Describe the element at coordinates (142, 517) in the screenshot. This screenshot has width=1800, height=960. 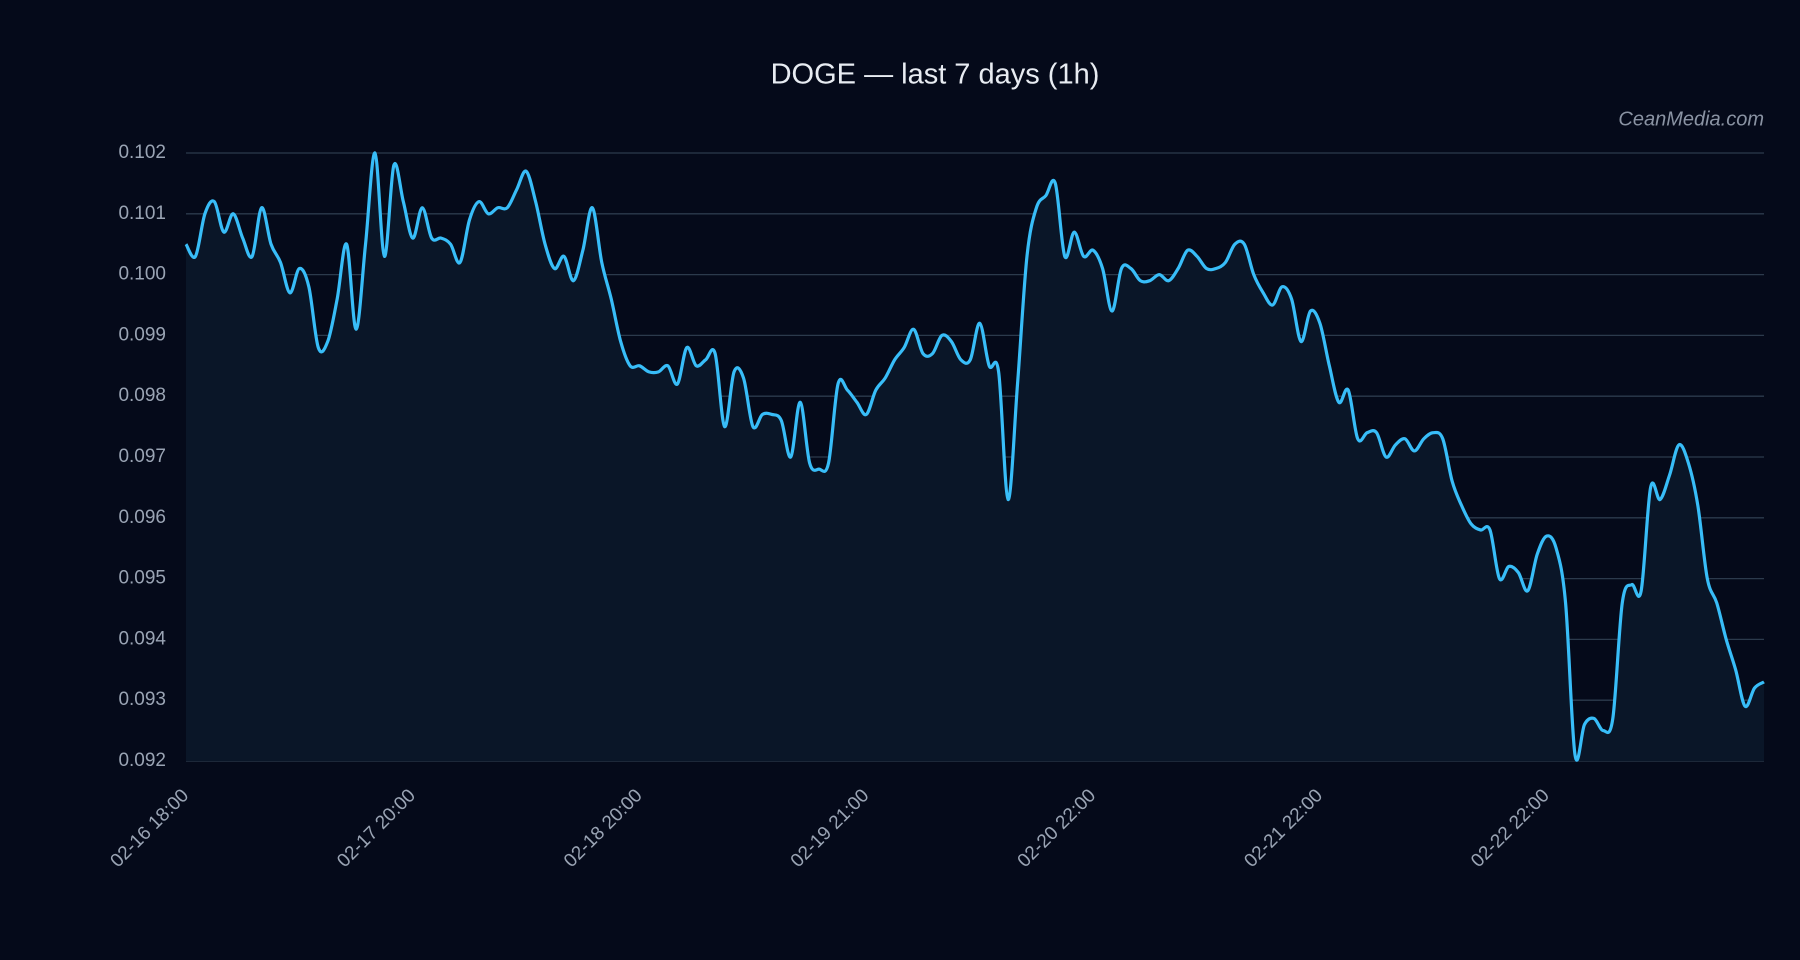
I see `y-tick-label: 0.096` at that location.